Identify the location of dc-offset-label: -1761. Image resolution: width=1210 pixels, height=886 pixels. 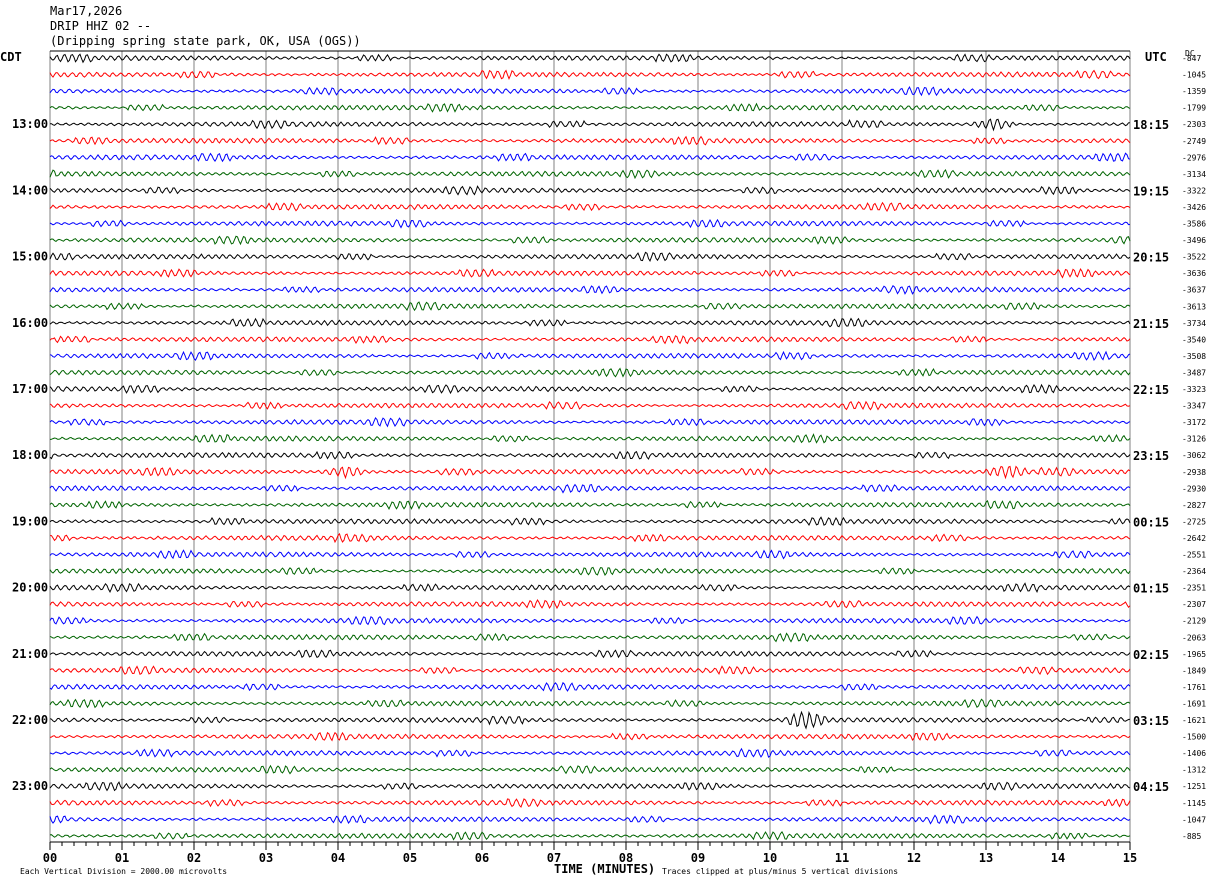
(1194, 687).